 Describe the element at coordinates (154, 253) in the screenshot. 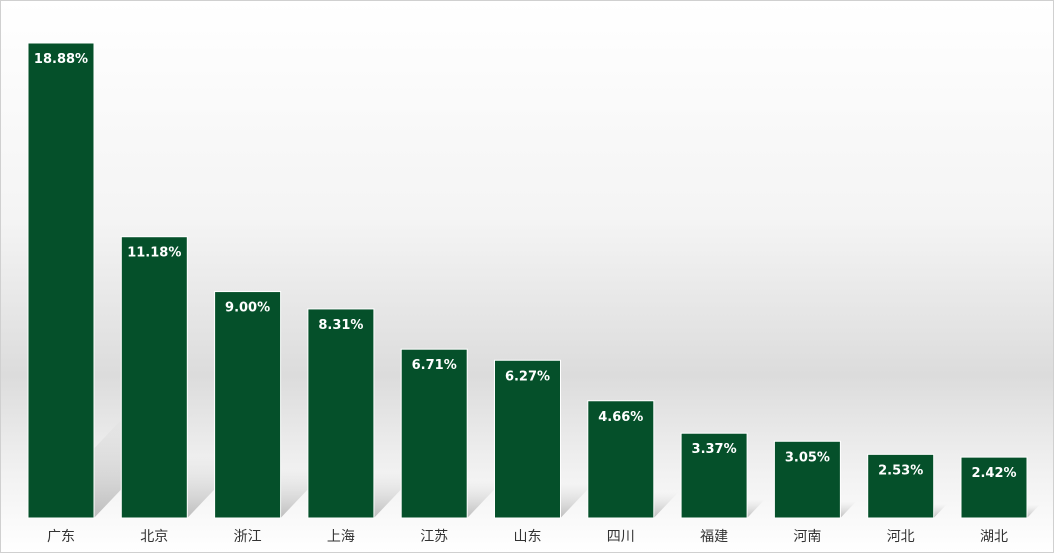

I see `bar-value-label: 11.18%` at that location.